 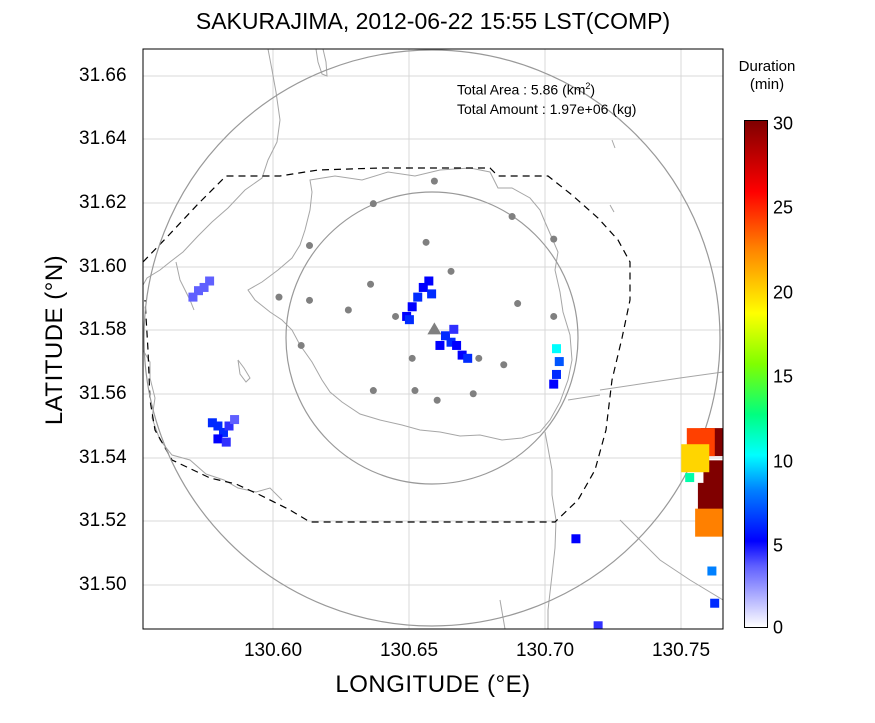 What do you see at coordinates (103, 138) in the screenshot?
I see `y-tick-label: 31.64` at bounding box center [103, 138].